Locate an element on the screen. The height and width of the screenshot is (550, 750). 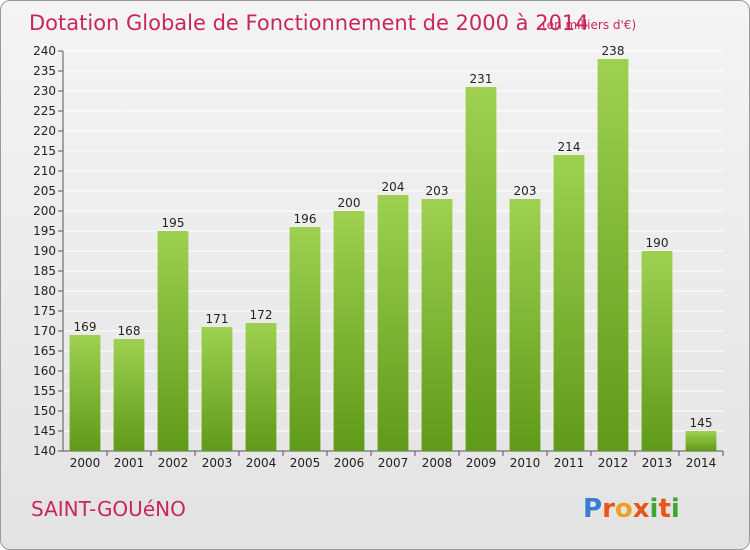
x-tick-label: 2001 is located at coordinates (129, 463).